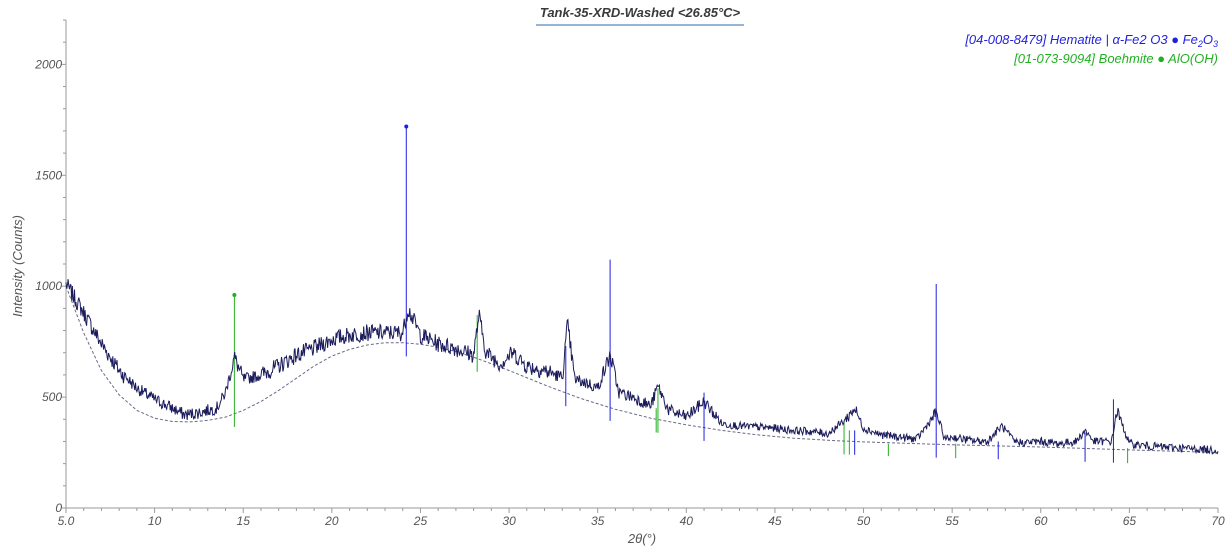  I want to click on y-tick-label: 2000, so click(48, 64).